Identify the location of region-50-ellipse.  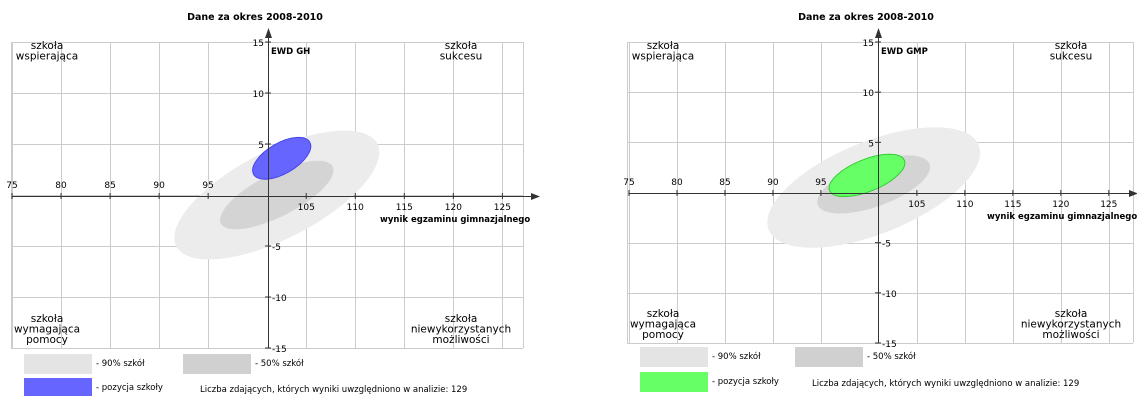
(277, 195).